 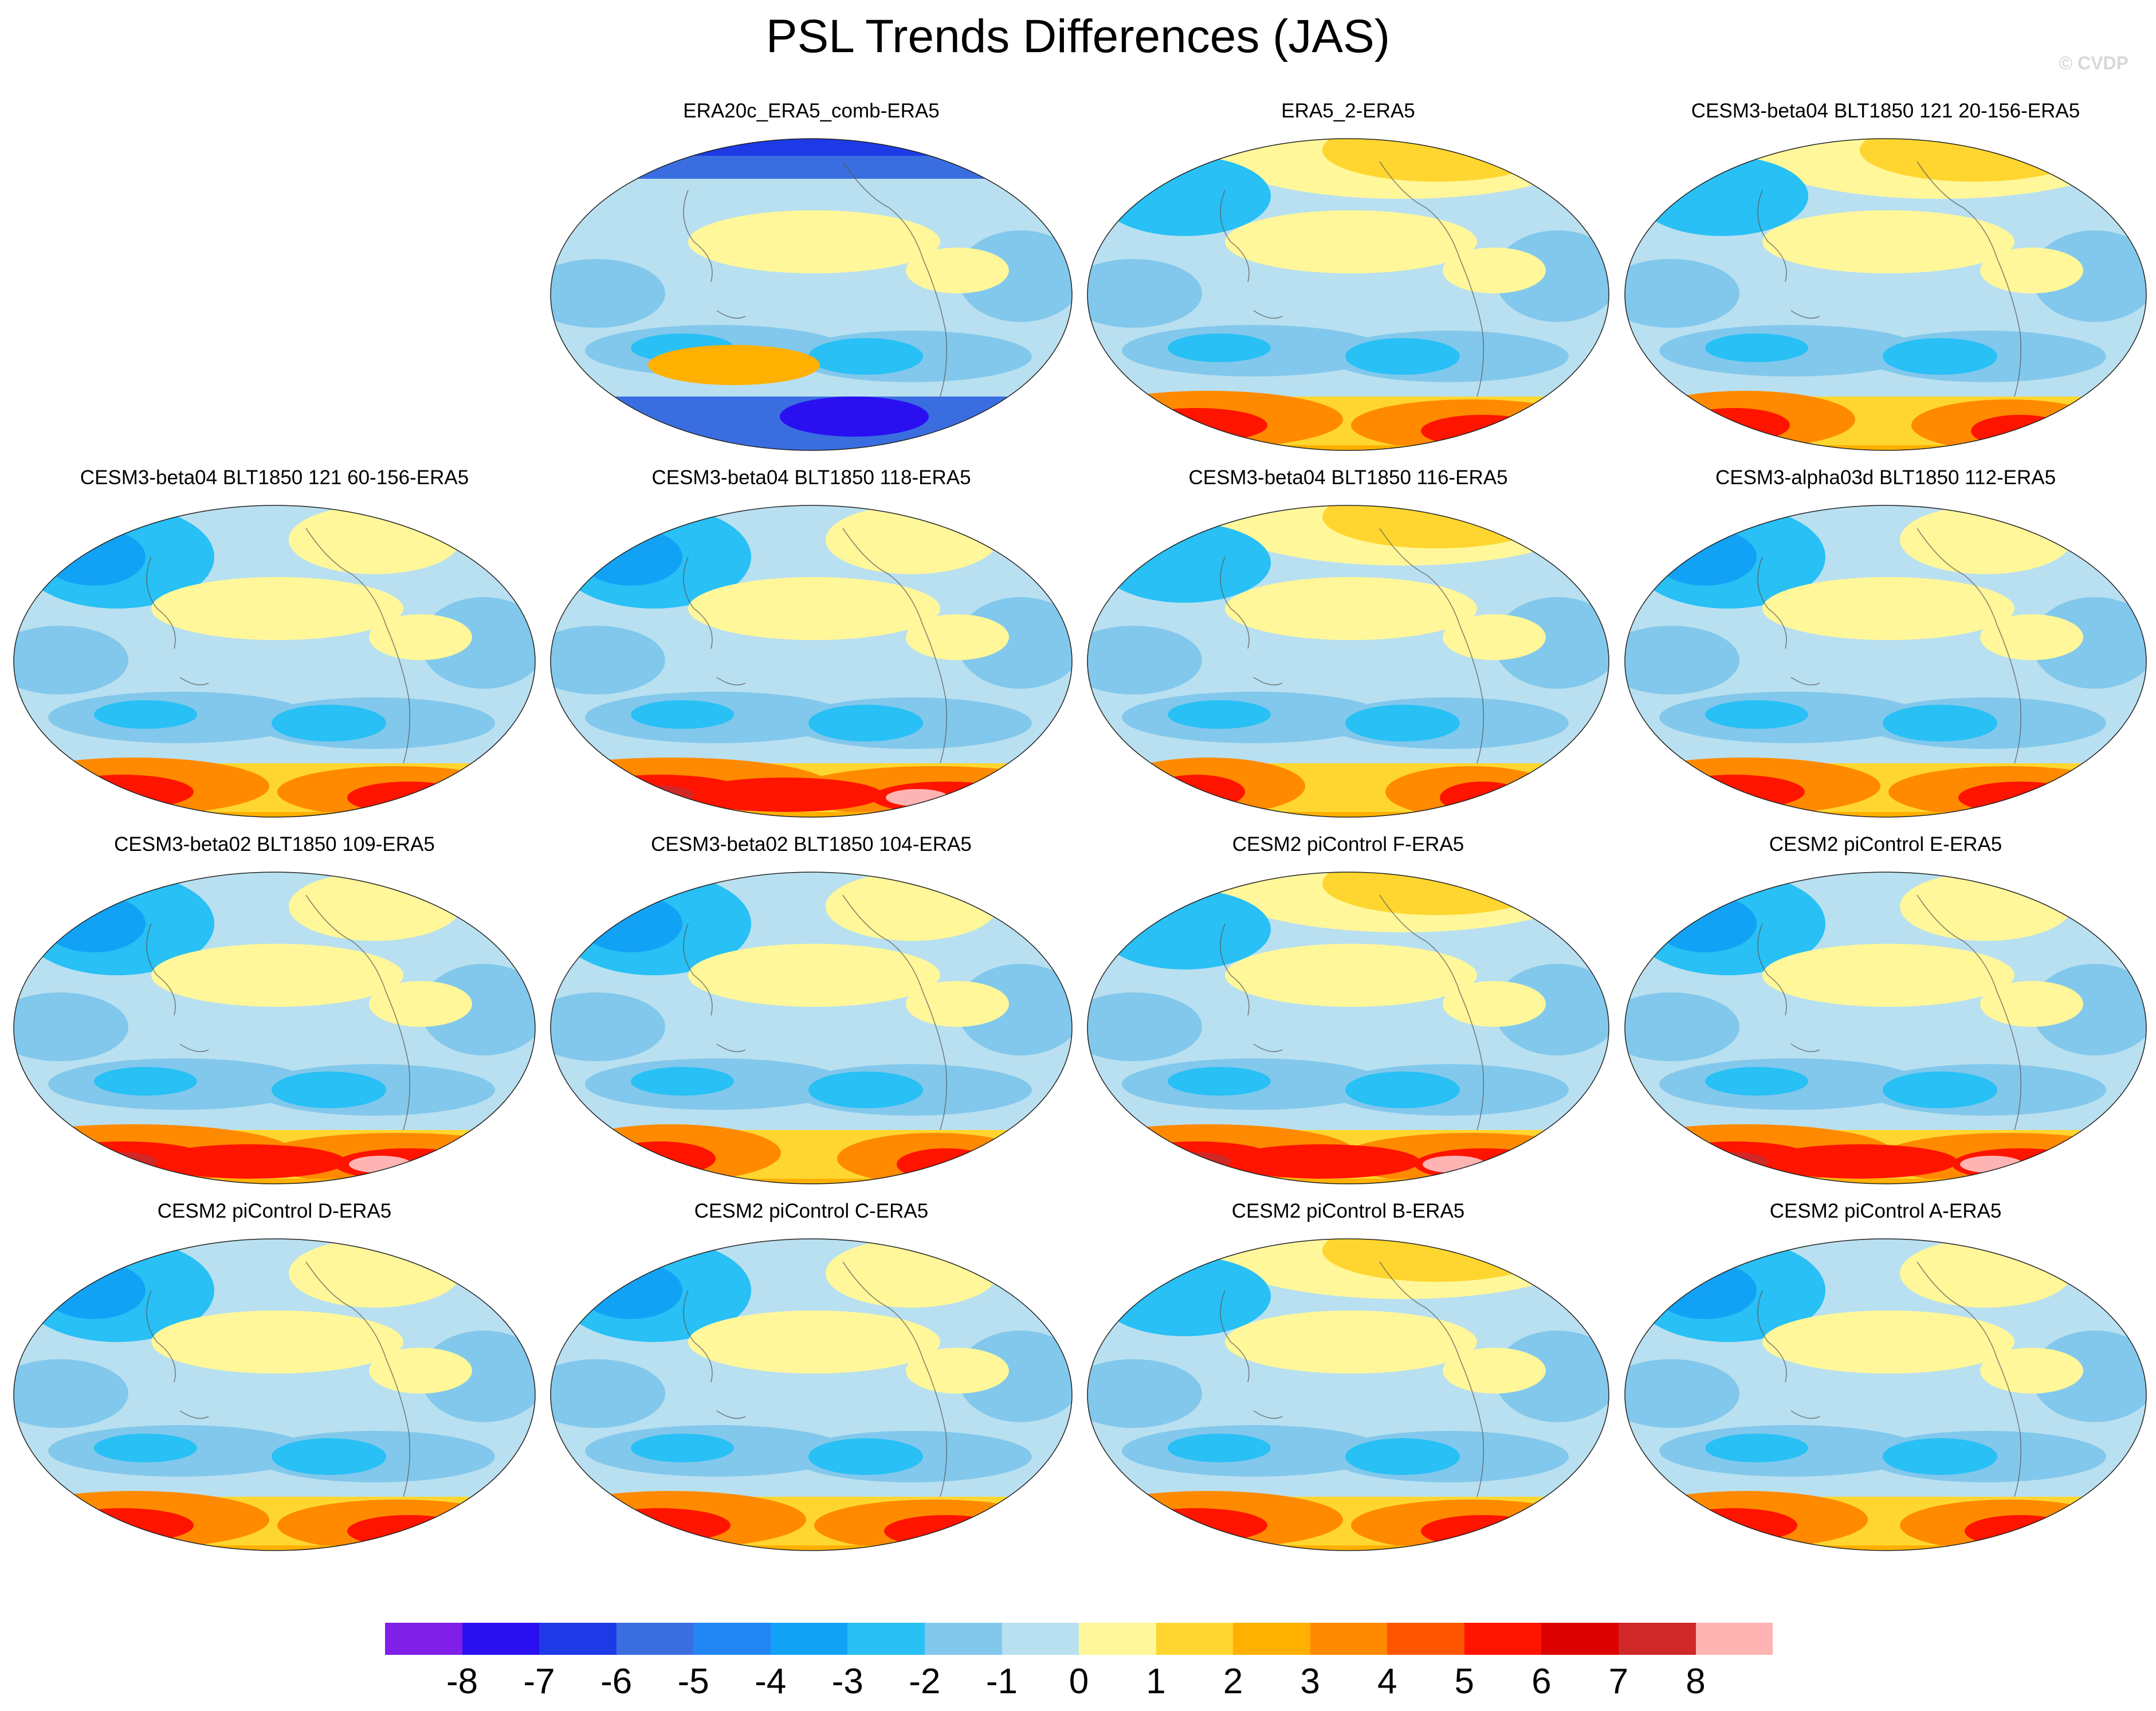 I want to click on panel-title: CESM3-beta04 BLT1850 118-ERA5, so click(x=811, y=477).